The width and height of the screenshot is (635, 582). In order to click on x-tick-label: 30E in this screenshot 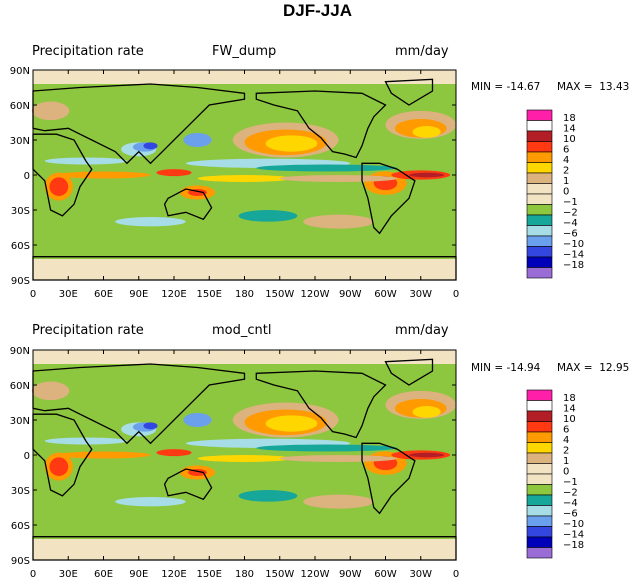, I will do `click(68, 574)`.